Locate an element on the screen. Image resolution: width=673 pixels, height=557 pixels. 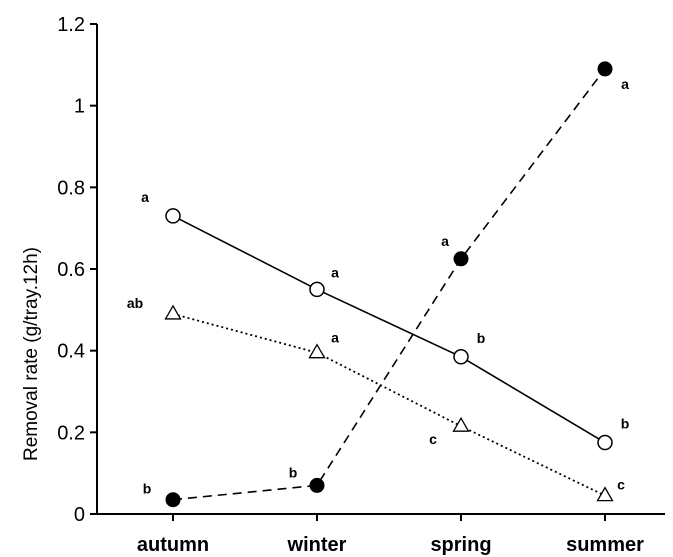
x-category-label: summer is located at coordinates (605, 545).